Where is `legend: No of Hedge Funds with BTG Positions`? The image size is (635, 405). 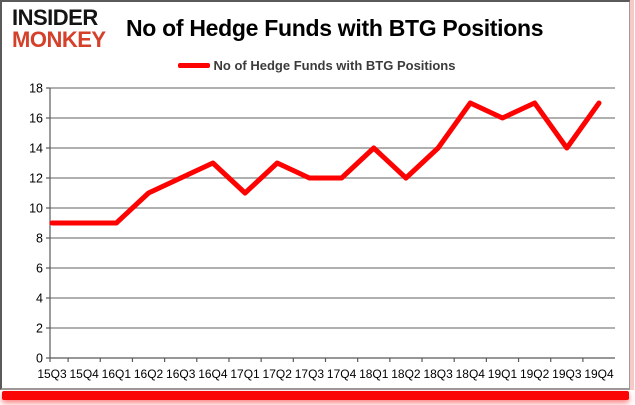
legend: No of Hedge Funds with BTG Positions is located at coordinates (316, 65).